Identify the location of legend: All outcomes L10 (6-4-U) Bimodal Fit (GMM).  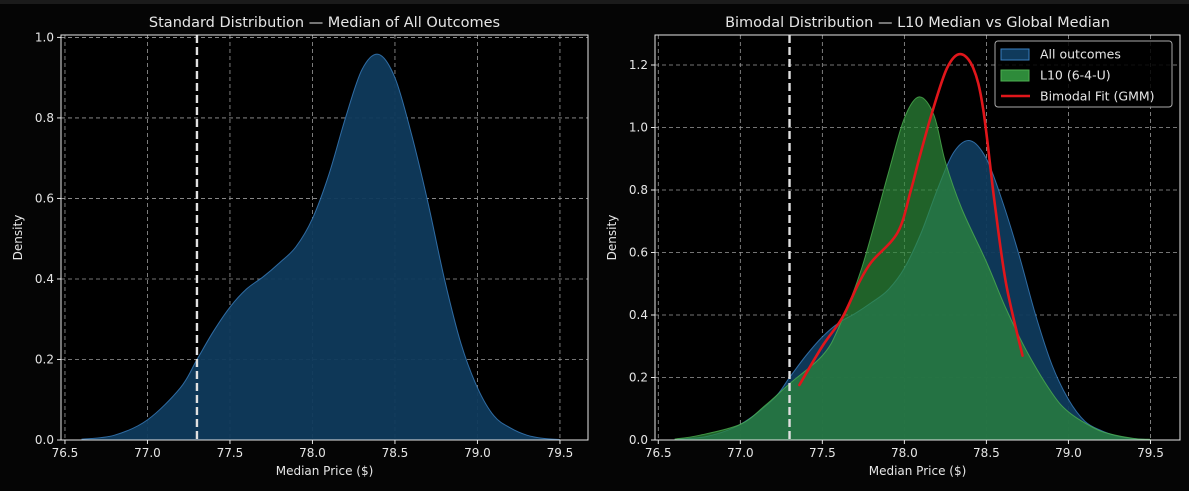
(1083, 74).